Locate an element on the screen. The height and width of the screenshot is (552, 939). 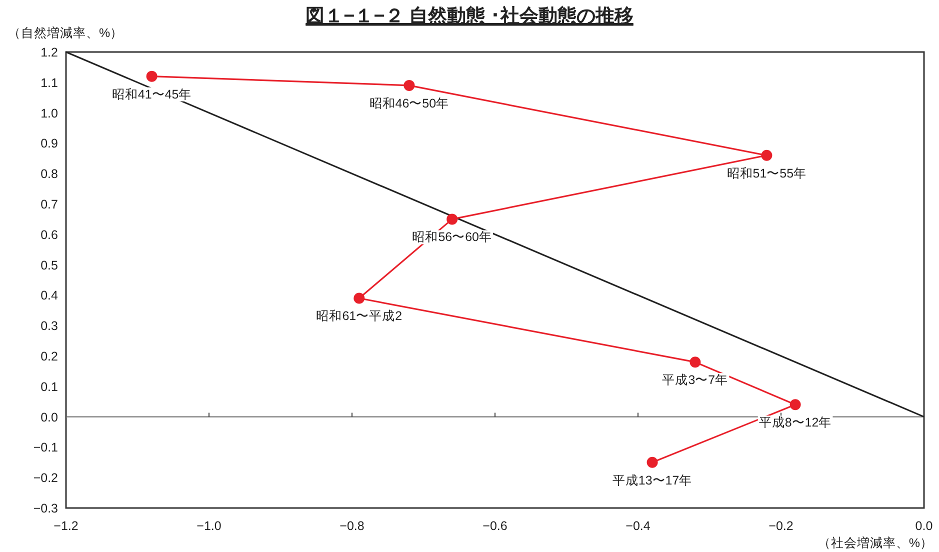
ytick: 1.2 is located at coordinates (49, 53).